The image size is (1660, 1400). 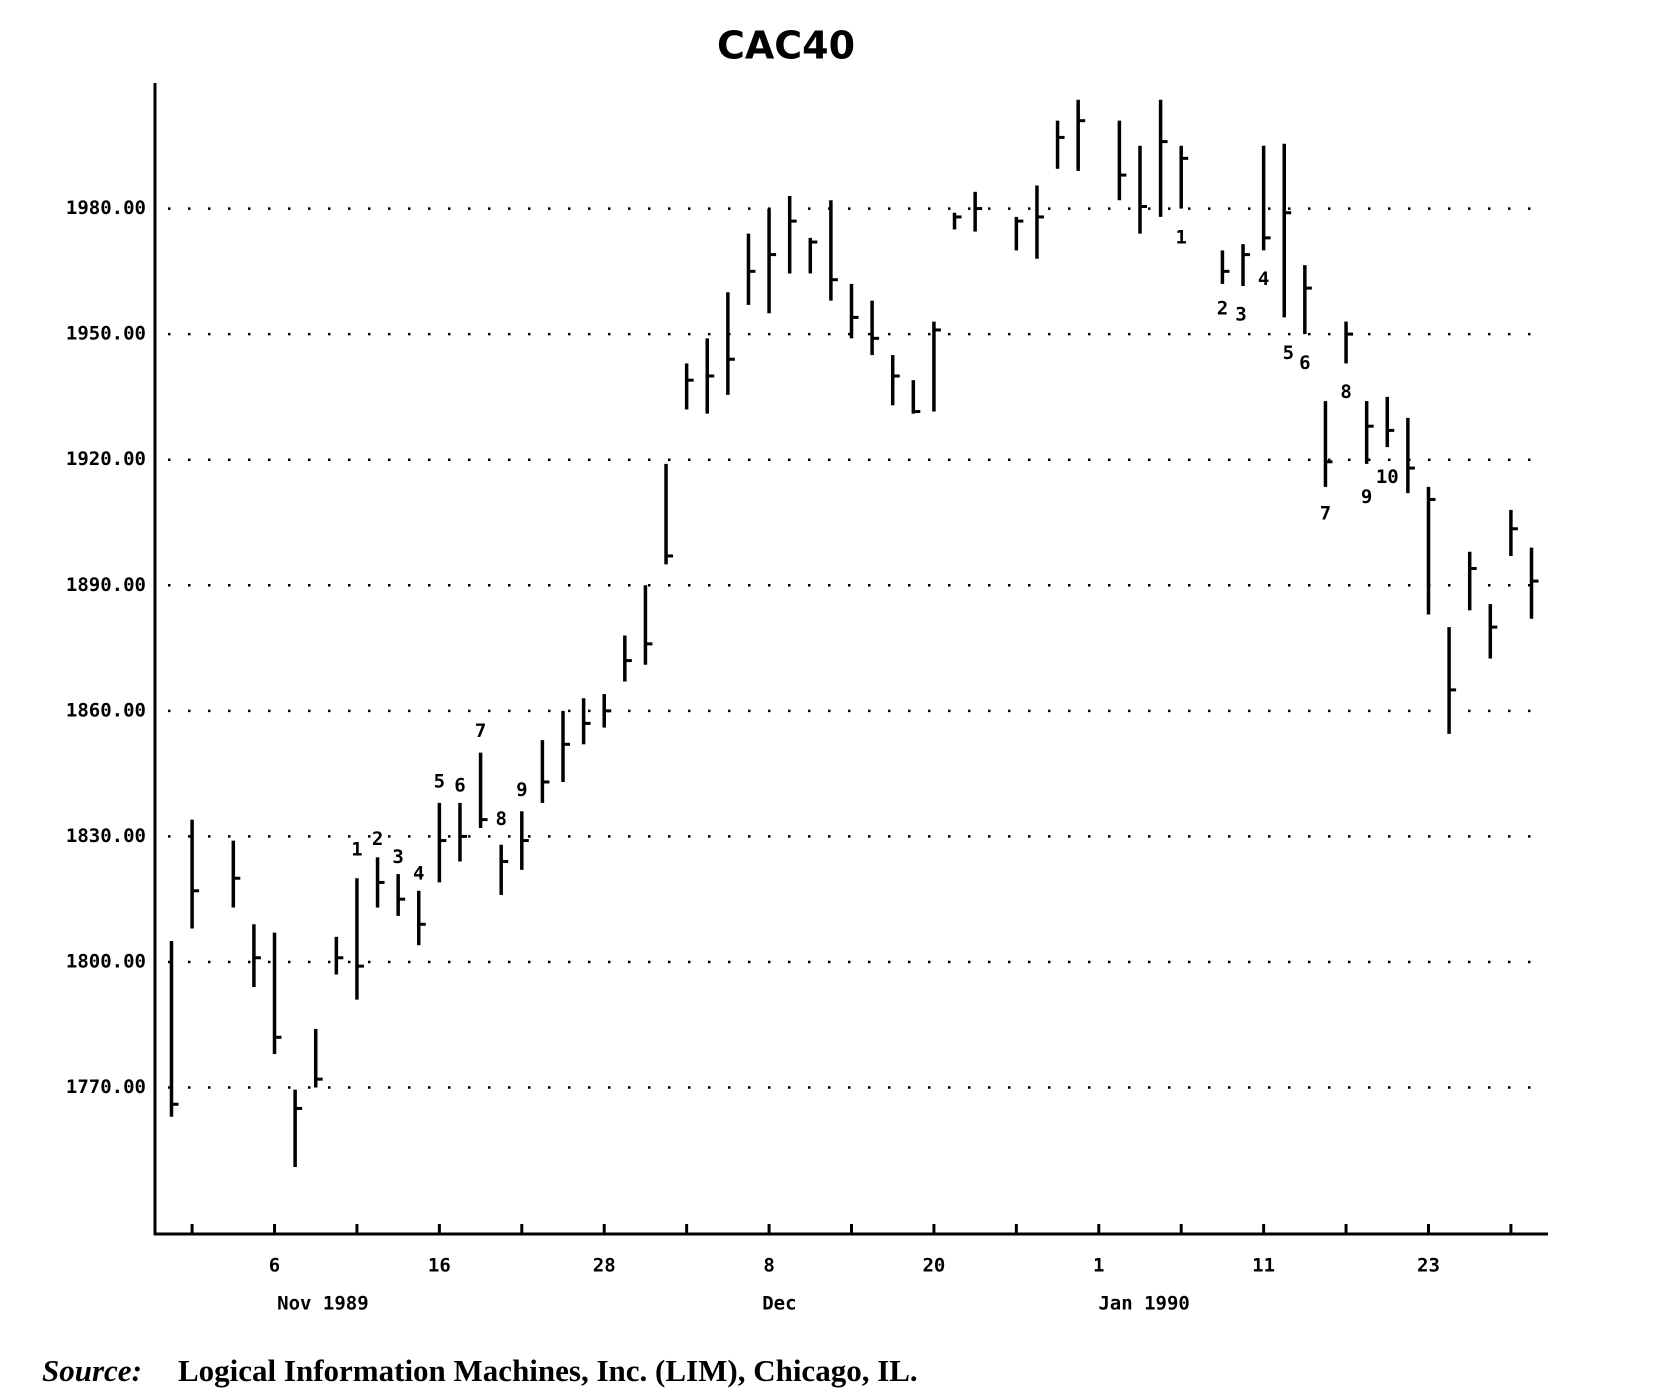 I want to click on x-tick-label: 20, so click(x=933, y=1266).